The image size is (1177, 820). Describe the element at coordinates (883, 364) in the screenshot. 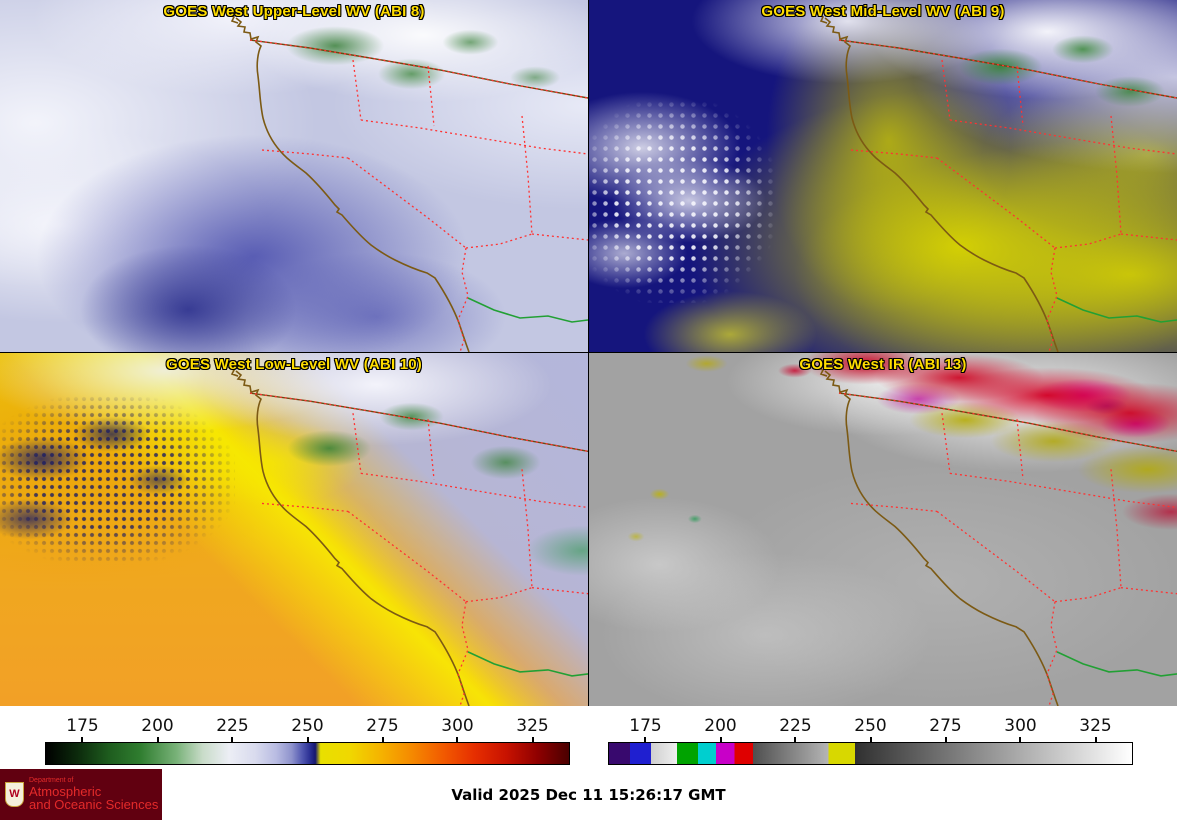

I see `panel-title-ir: GOES West IR (ABI 13)` at that location.